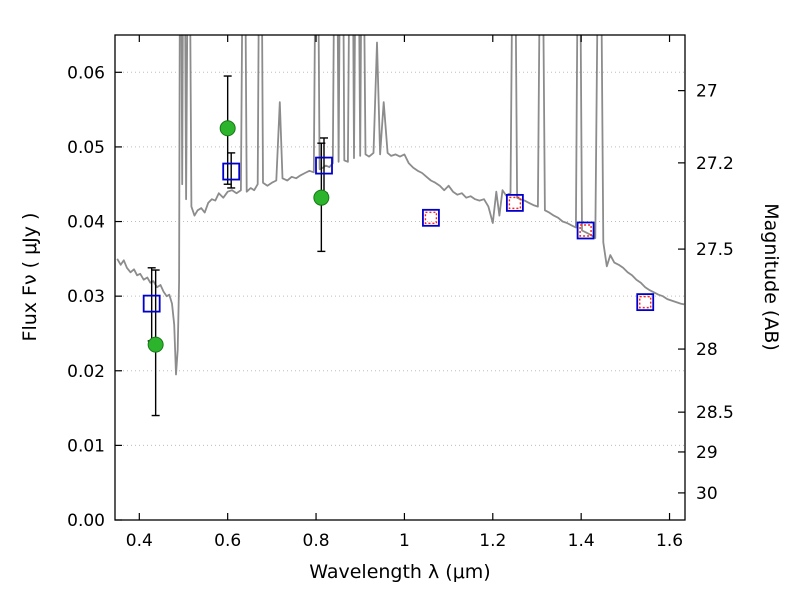 Image resolution: width=800 pixels, height=600 pixels. Describe the element at coordinates (86, 73) in the screenshot. I see `y-tick-label-left: 0.06` at that location.